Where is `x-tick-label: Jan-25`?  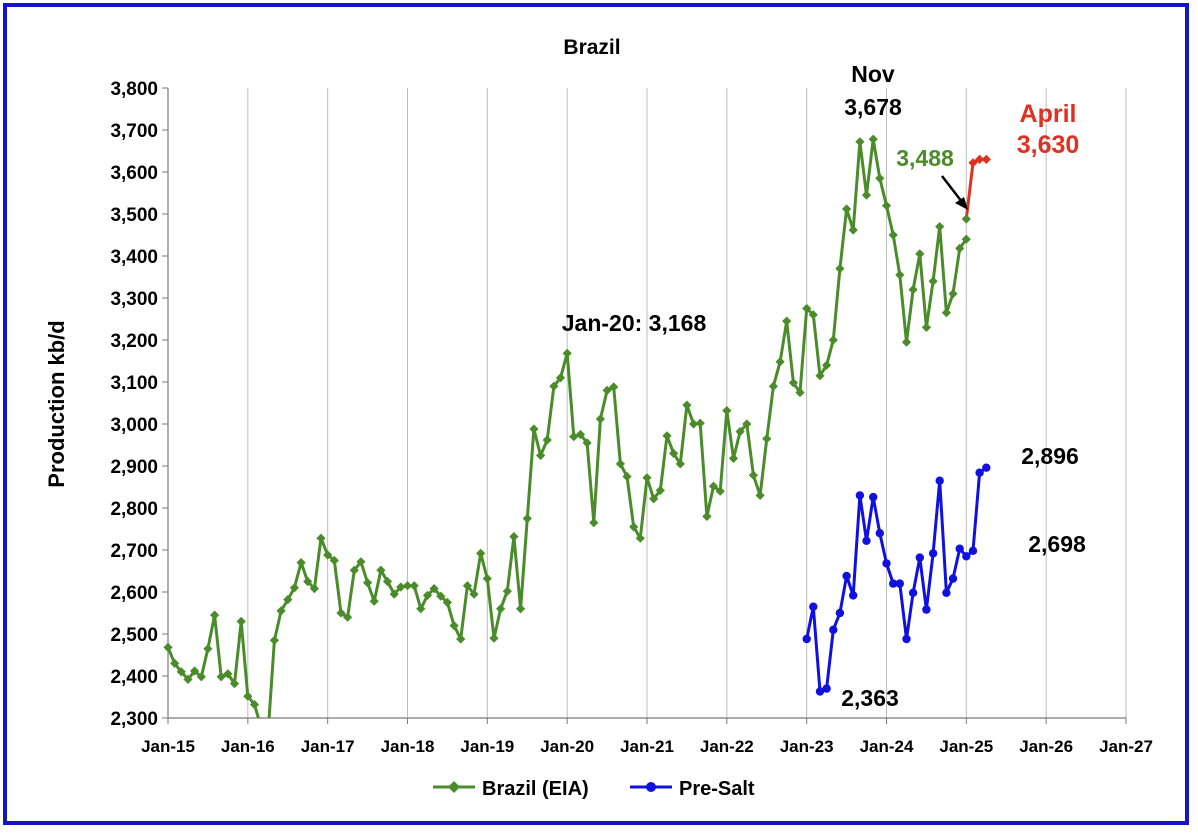 x-tick-label: Jan-25 is located at coordinates (966, 746).